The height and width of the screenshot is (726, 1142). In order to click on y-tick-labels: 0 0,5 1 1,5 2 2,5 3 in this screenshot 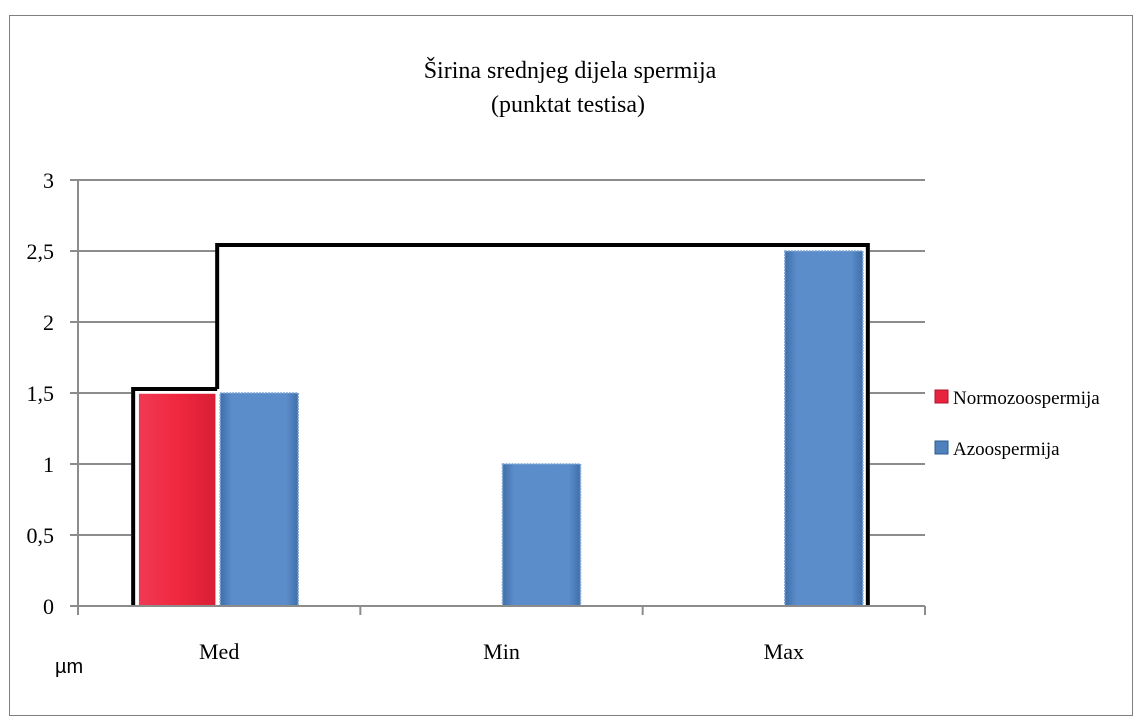, I will do `click(41, 393)`.